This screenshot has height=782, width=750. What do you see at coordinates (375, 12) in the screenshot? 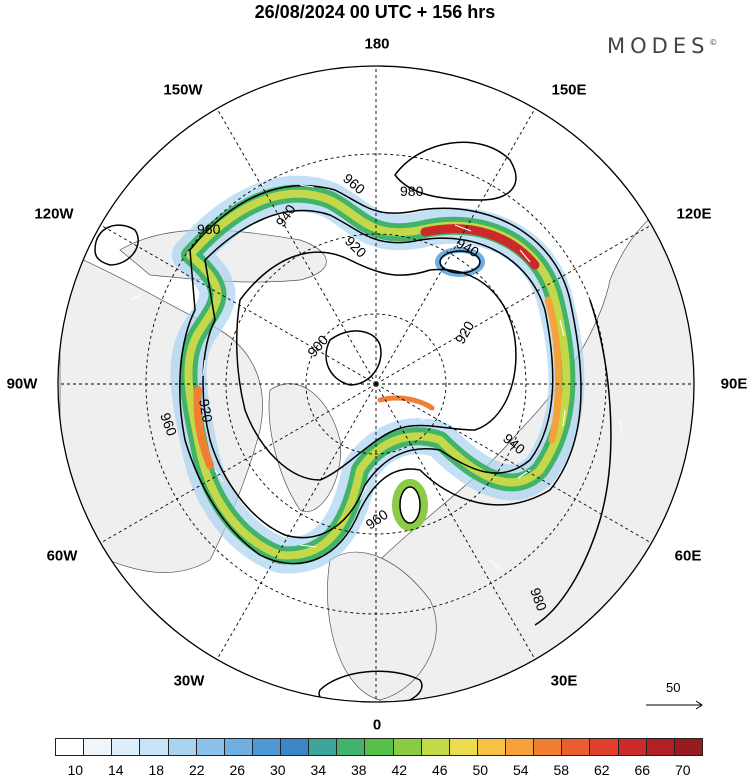
I see `map-title: 26/08/2024 00 UTC + 156 hrs` at bounding box center [375, 12].